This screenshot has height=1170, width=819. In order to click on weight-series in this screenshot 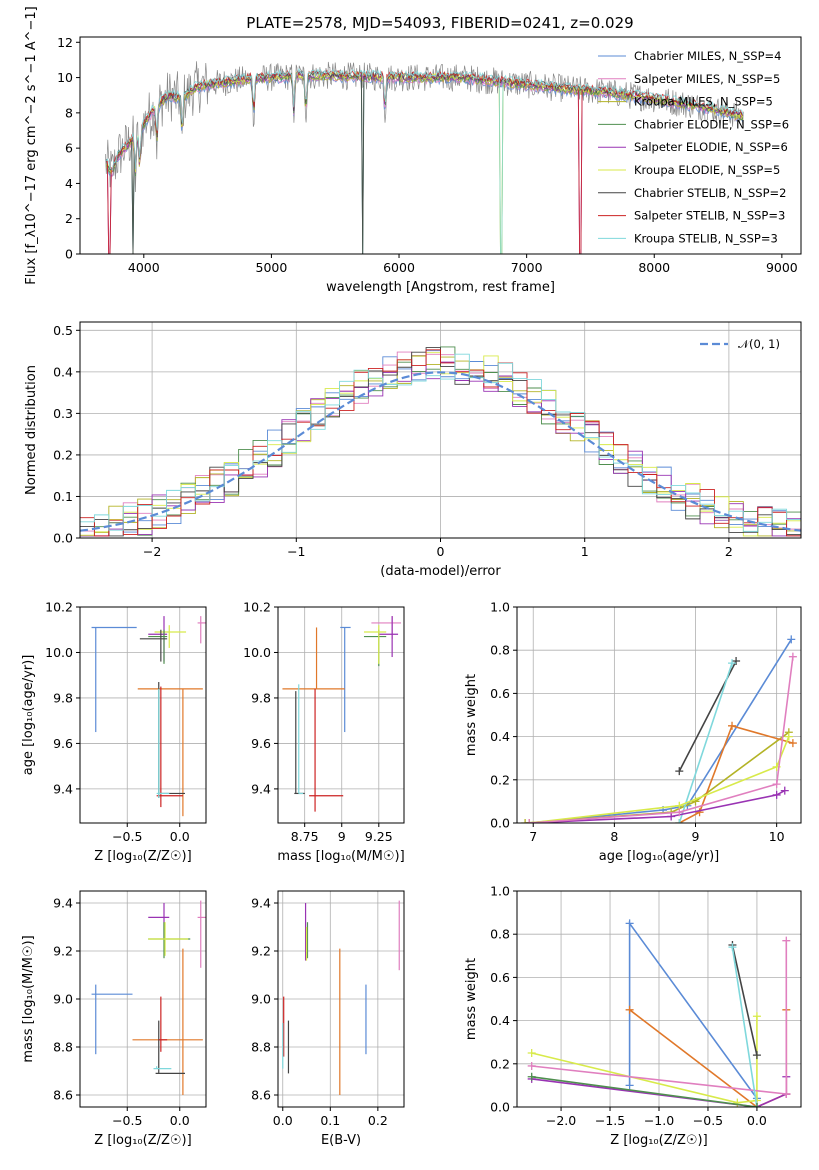, I will do `click(659, 729)`.